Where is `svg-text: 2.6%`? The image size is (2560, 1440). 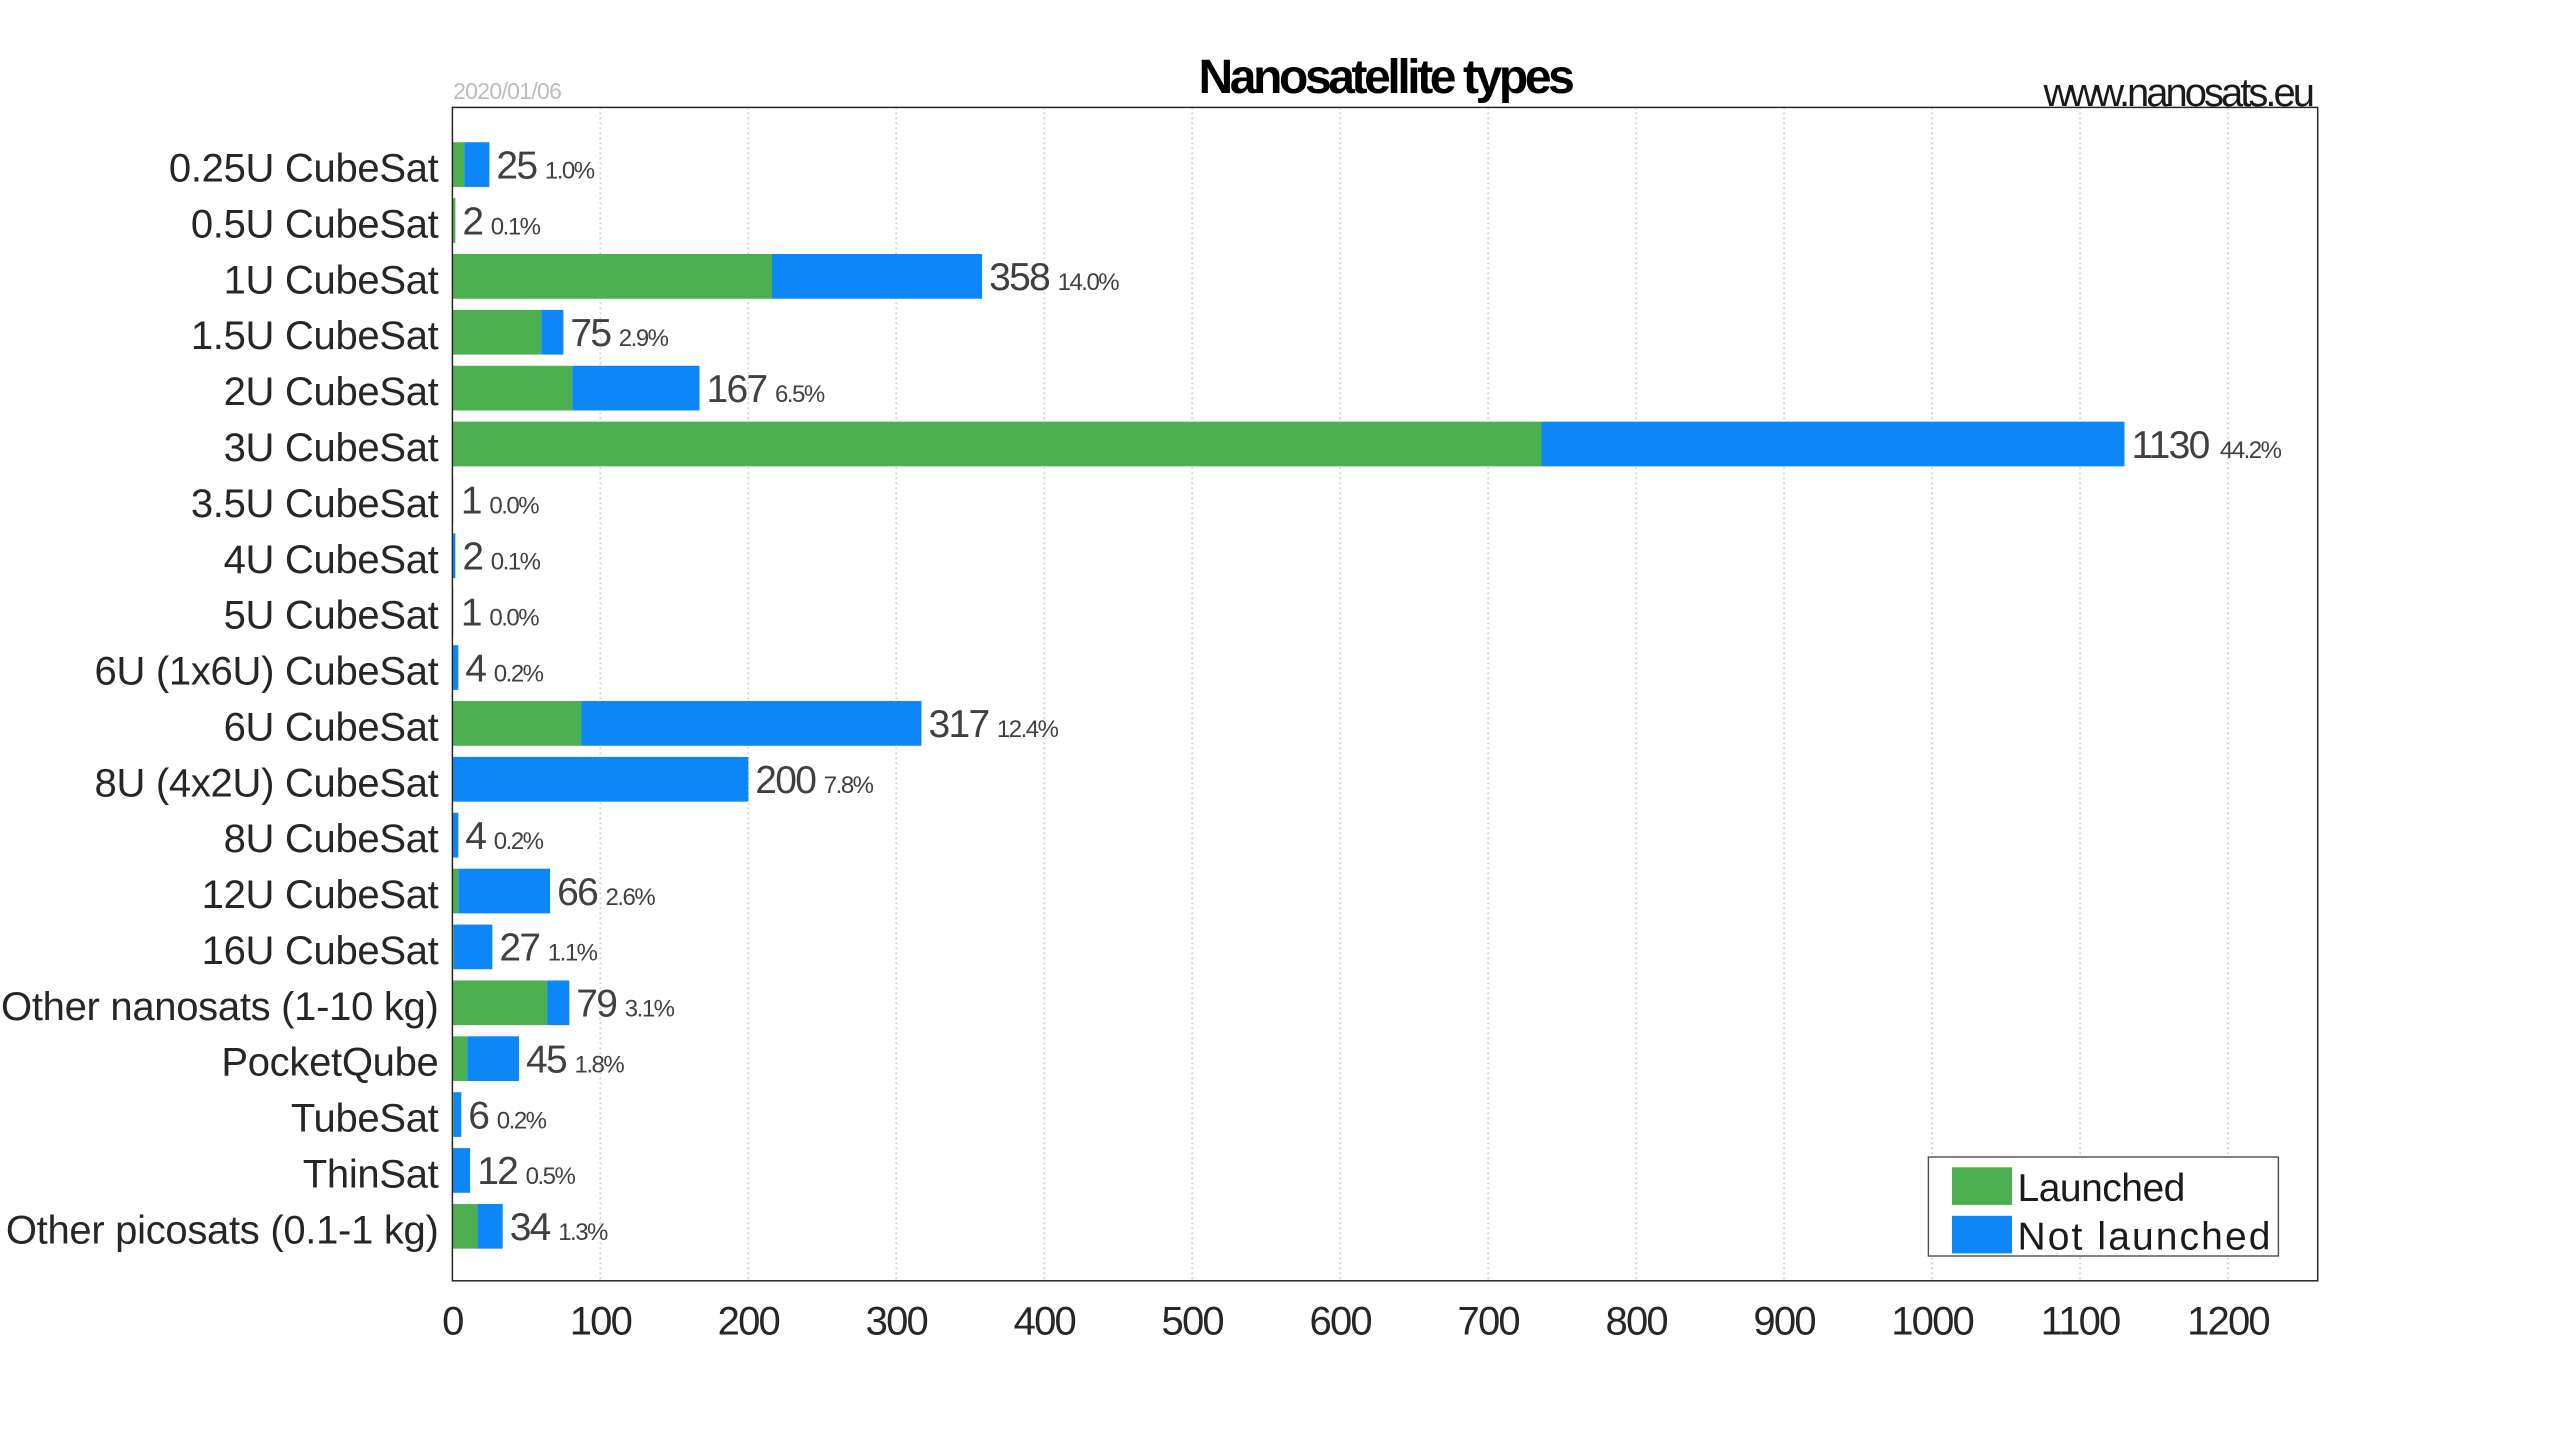
svg-text: 2.6% is located at coordinates (631, 897).